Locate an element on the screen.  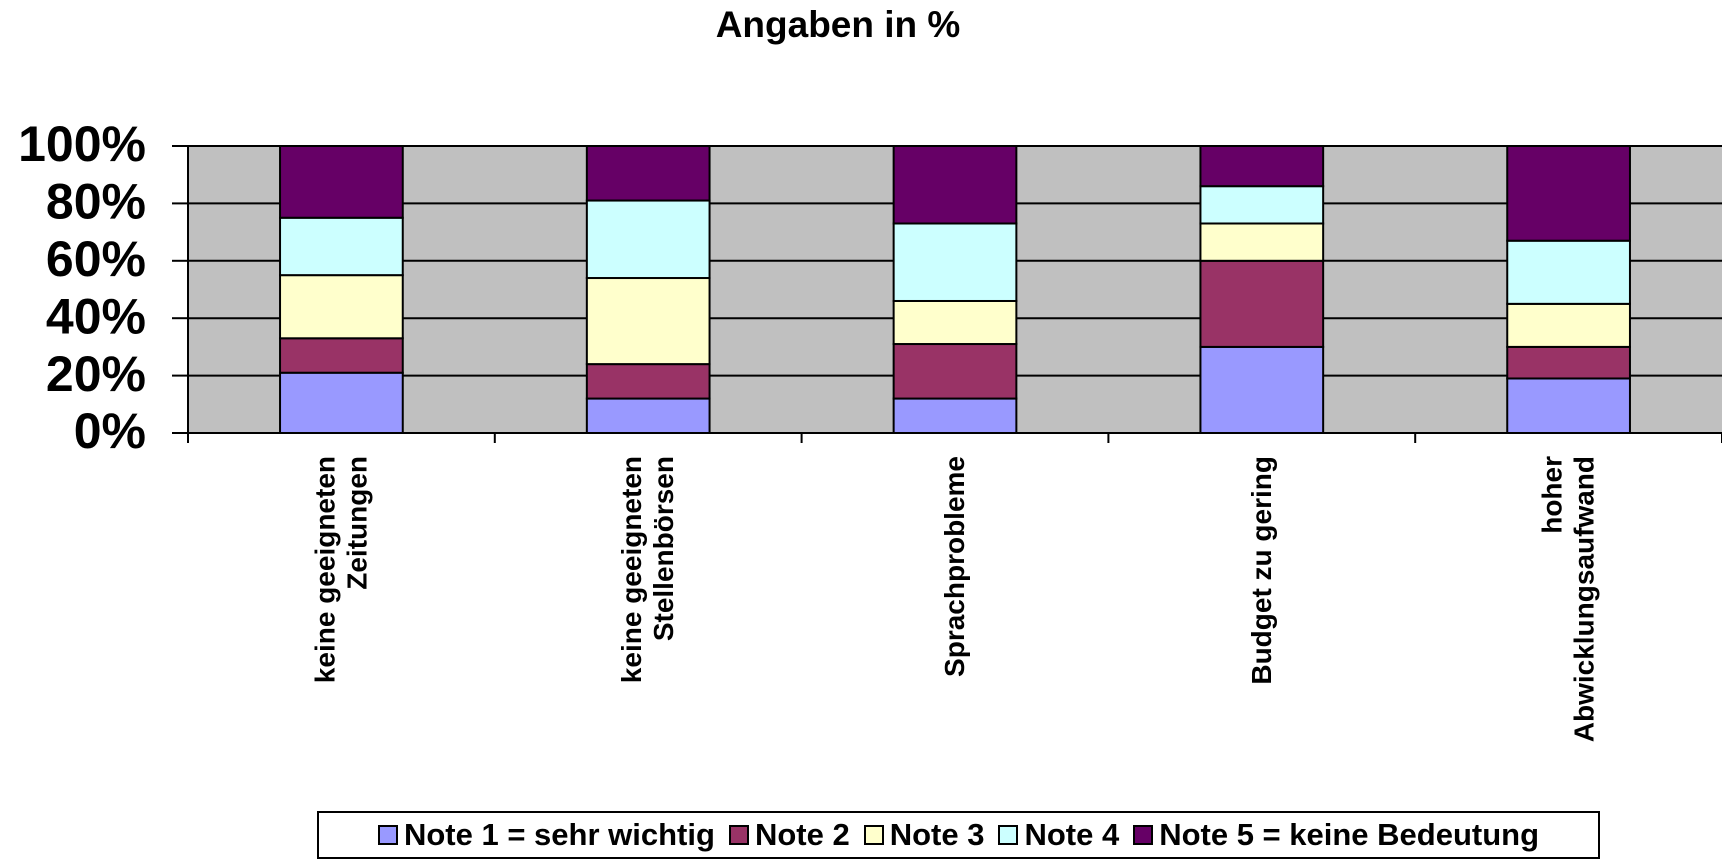
legend-label: Note 2 is located at coordinates (802, 834).